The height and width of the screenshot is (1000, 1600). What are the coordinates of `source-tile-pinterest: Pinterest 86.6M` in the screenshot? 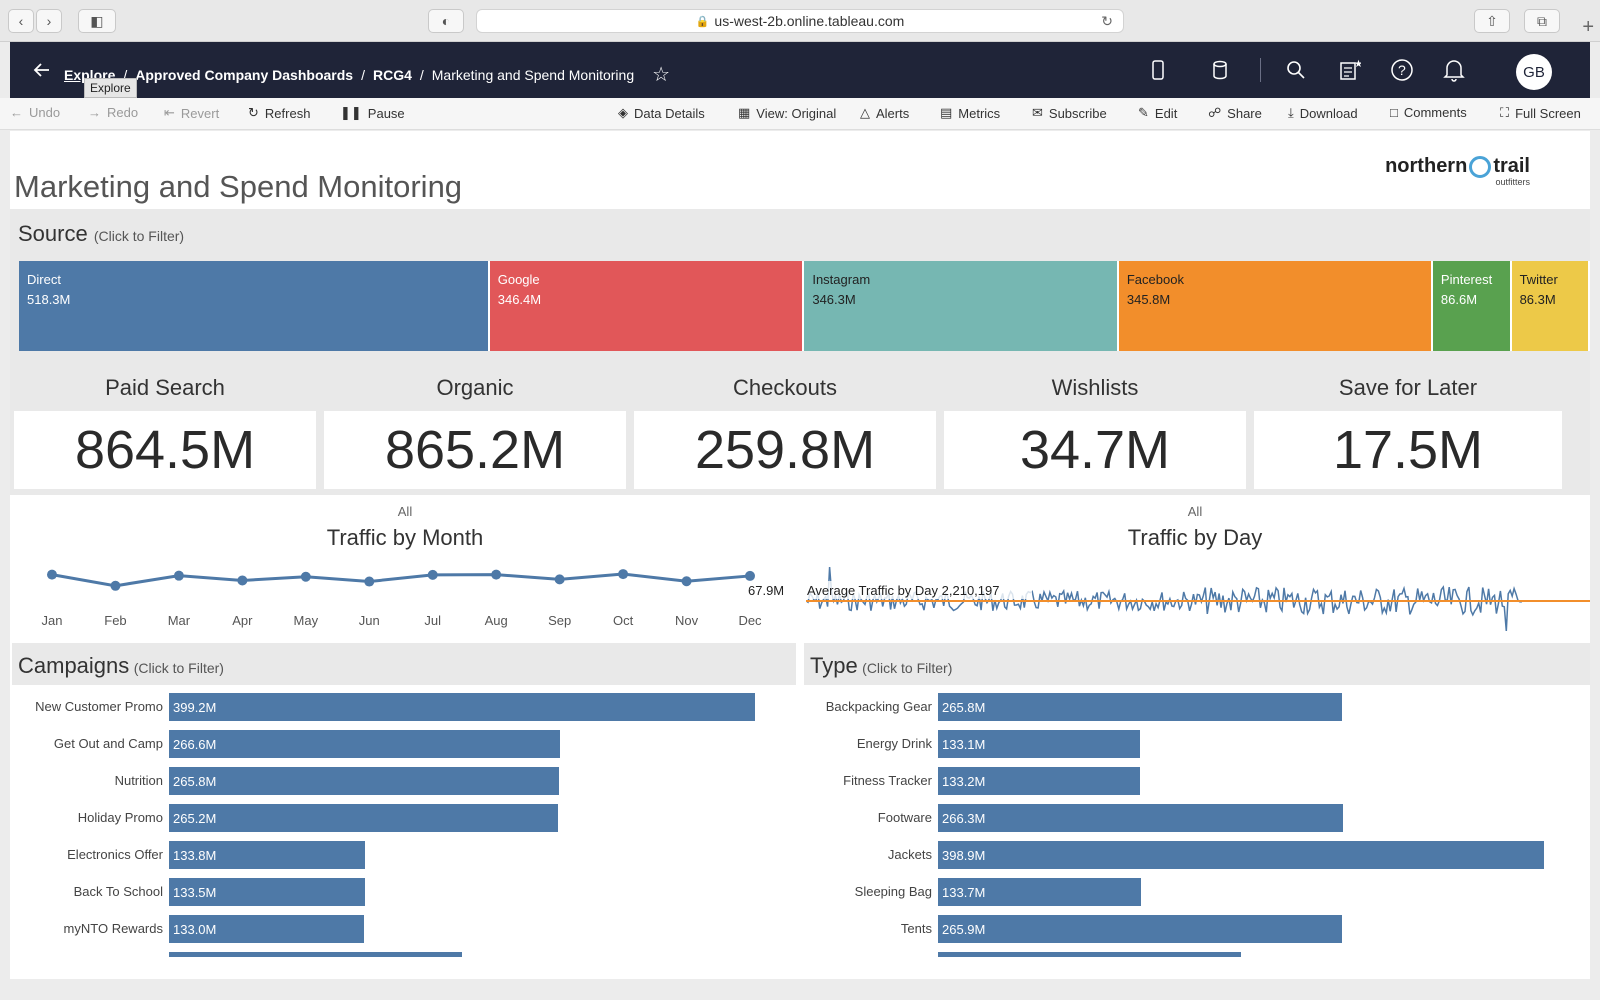 It's located at (1472, 306).